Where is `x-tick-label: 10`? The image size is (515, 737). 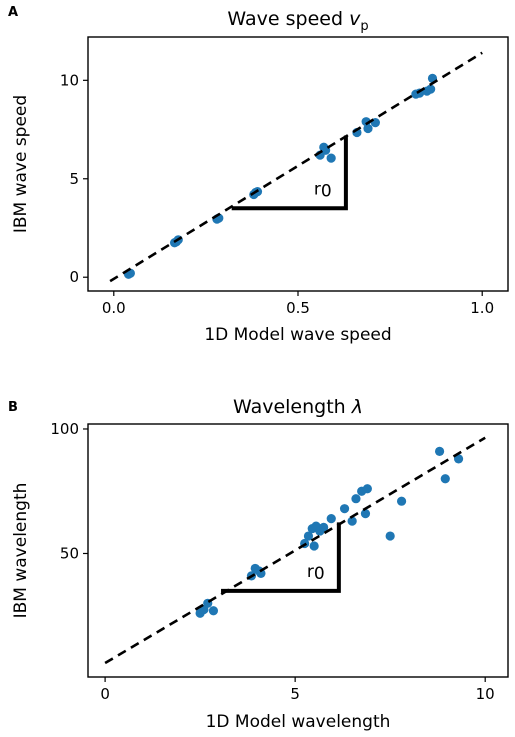
x-tick-label: 10 is located at coordinates (485, 694).